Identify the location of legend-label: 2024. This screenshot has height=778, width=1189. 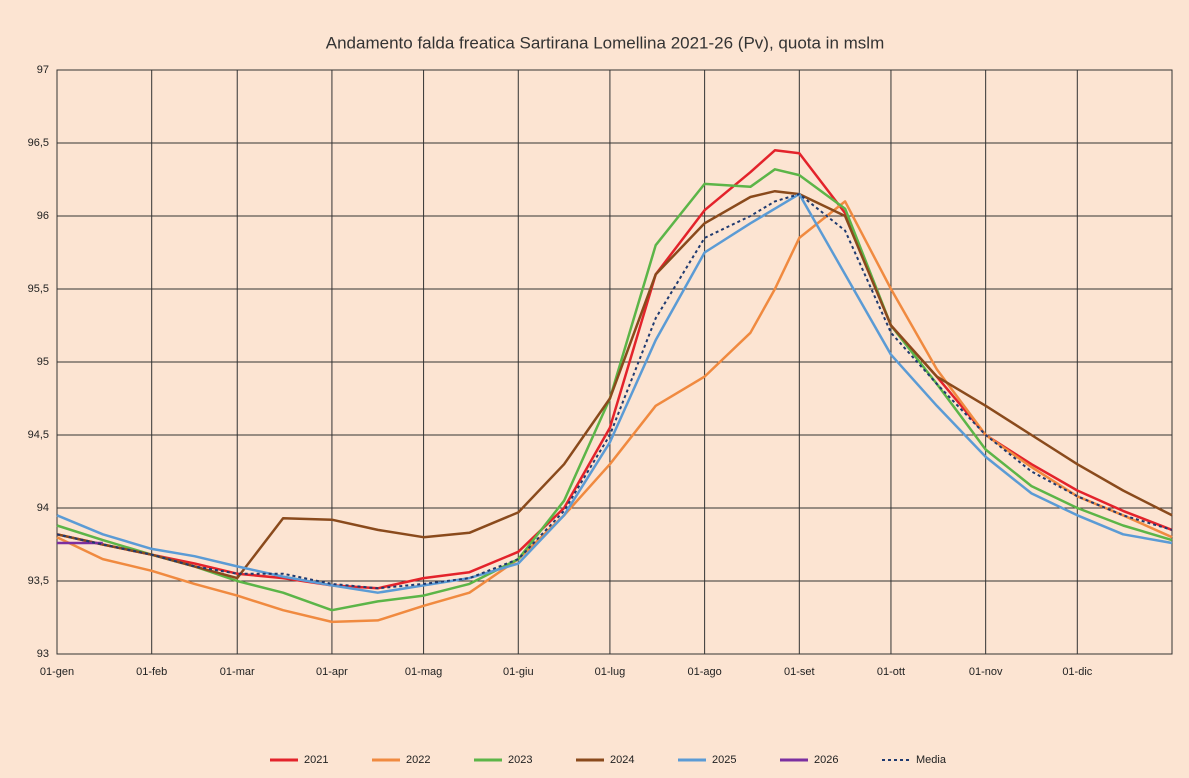
(622, 760).